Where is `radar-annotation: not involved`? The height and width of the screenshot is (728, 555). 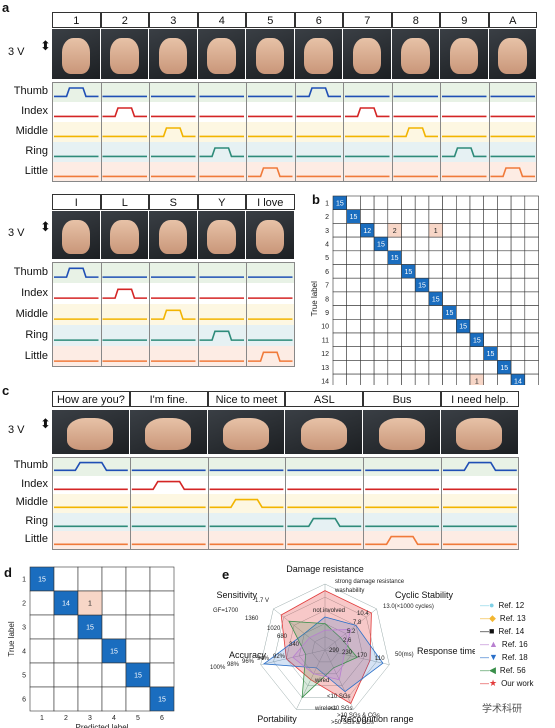
radar-annotation: not involved is located at coordinates (329, 611).